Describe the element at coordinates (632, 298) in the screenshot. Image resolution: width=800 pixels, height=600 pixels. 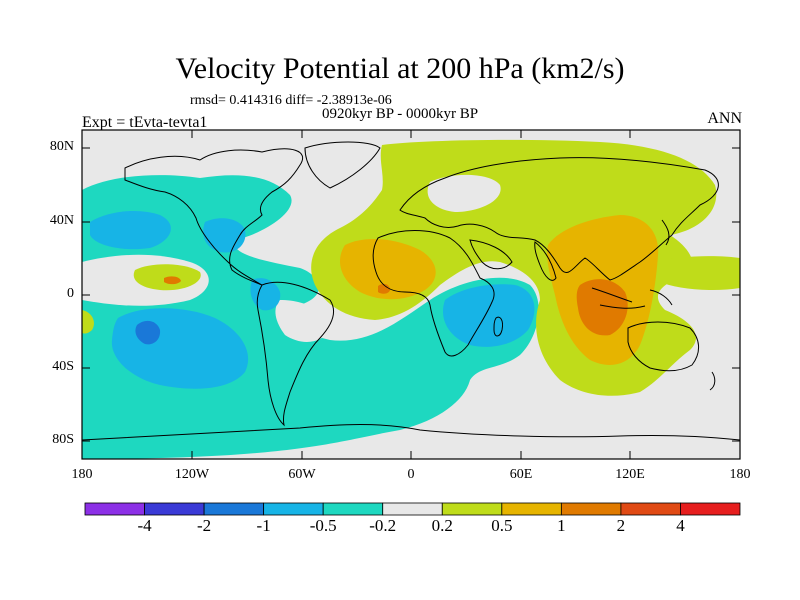
I see `coastline-indonesia` at that location.